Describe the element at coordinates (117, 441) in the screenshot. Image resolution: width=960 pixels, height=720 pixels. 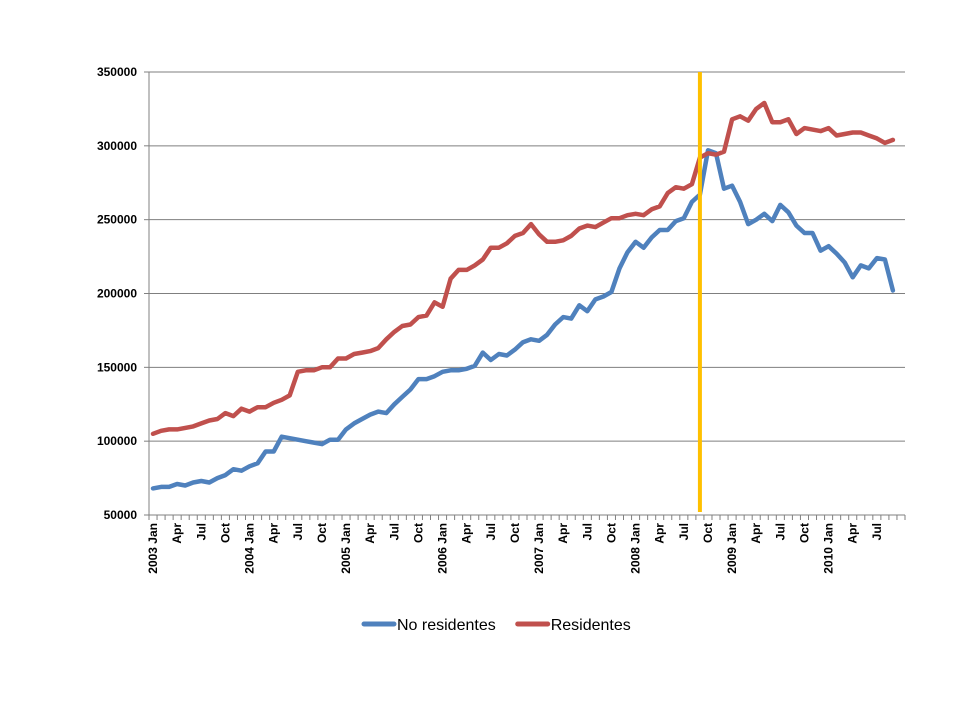
I see `y-tick-label: 100000` at that location.